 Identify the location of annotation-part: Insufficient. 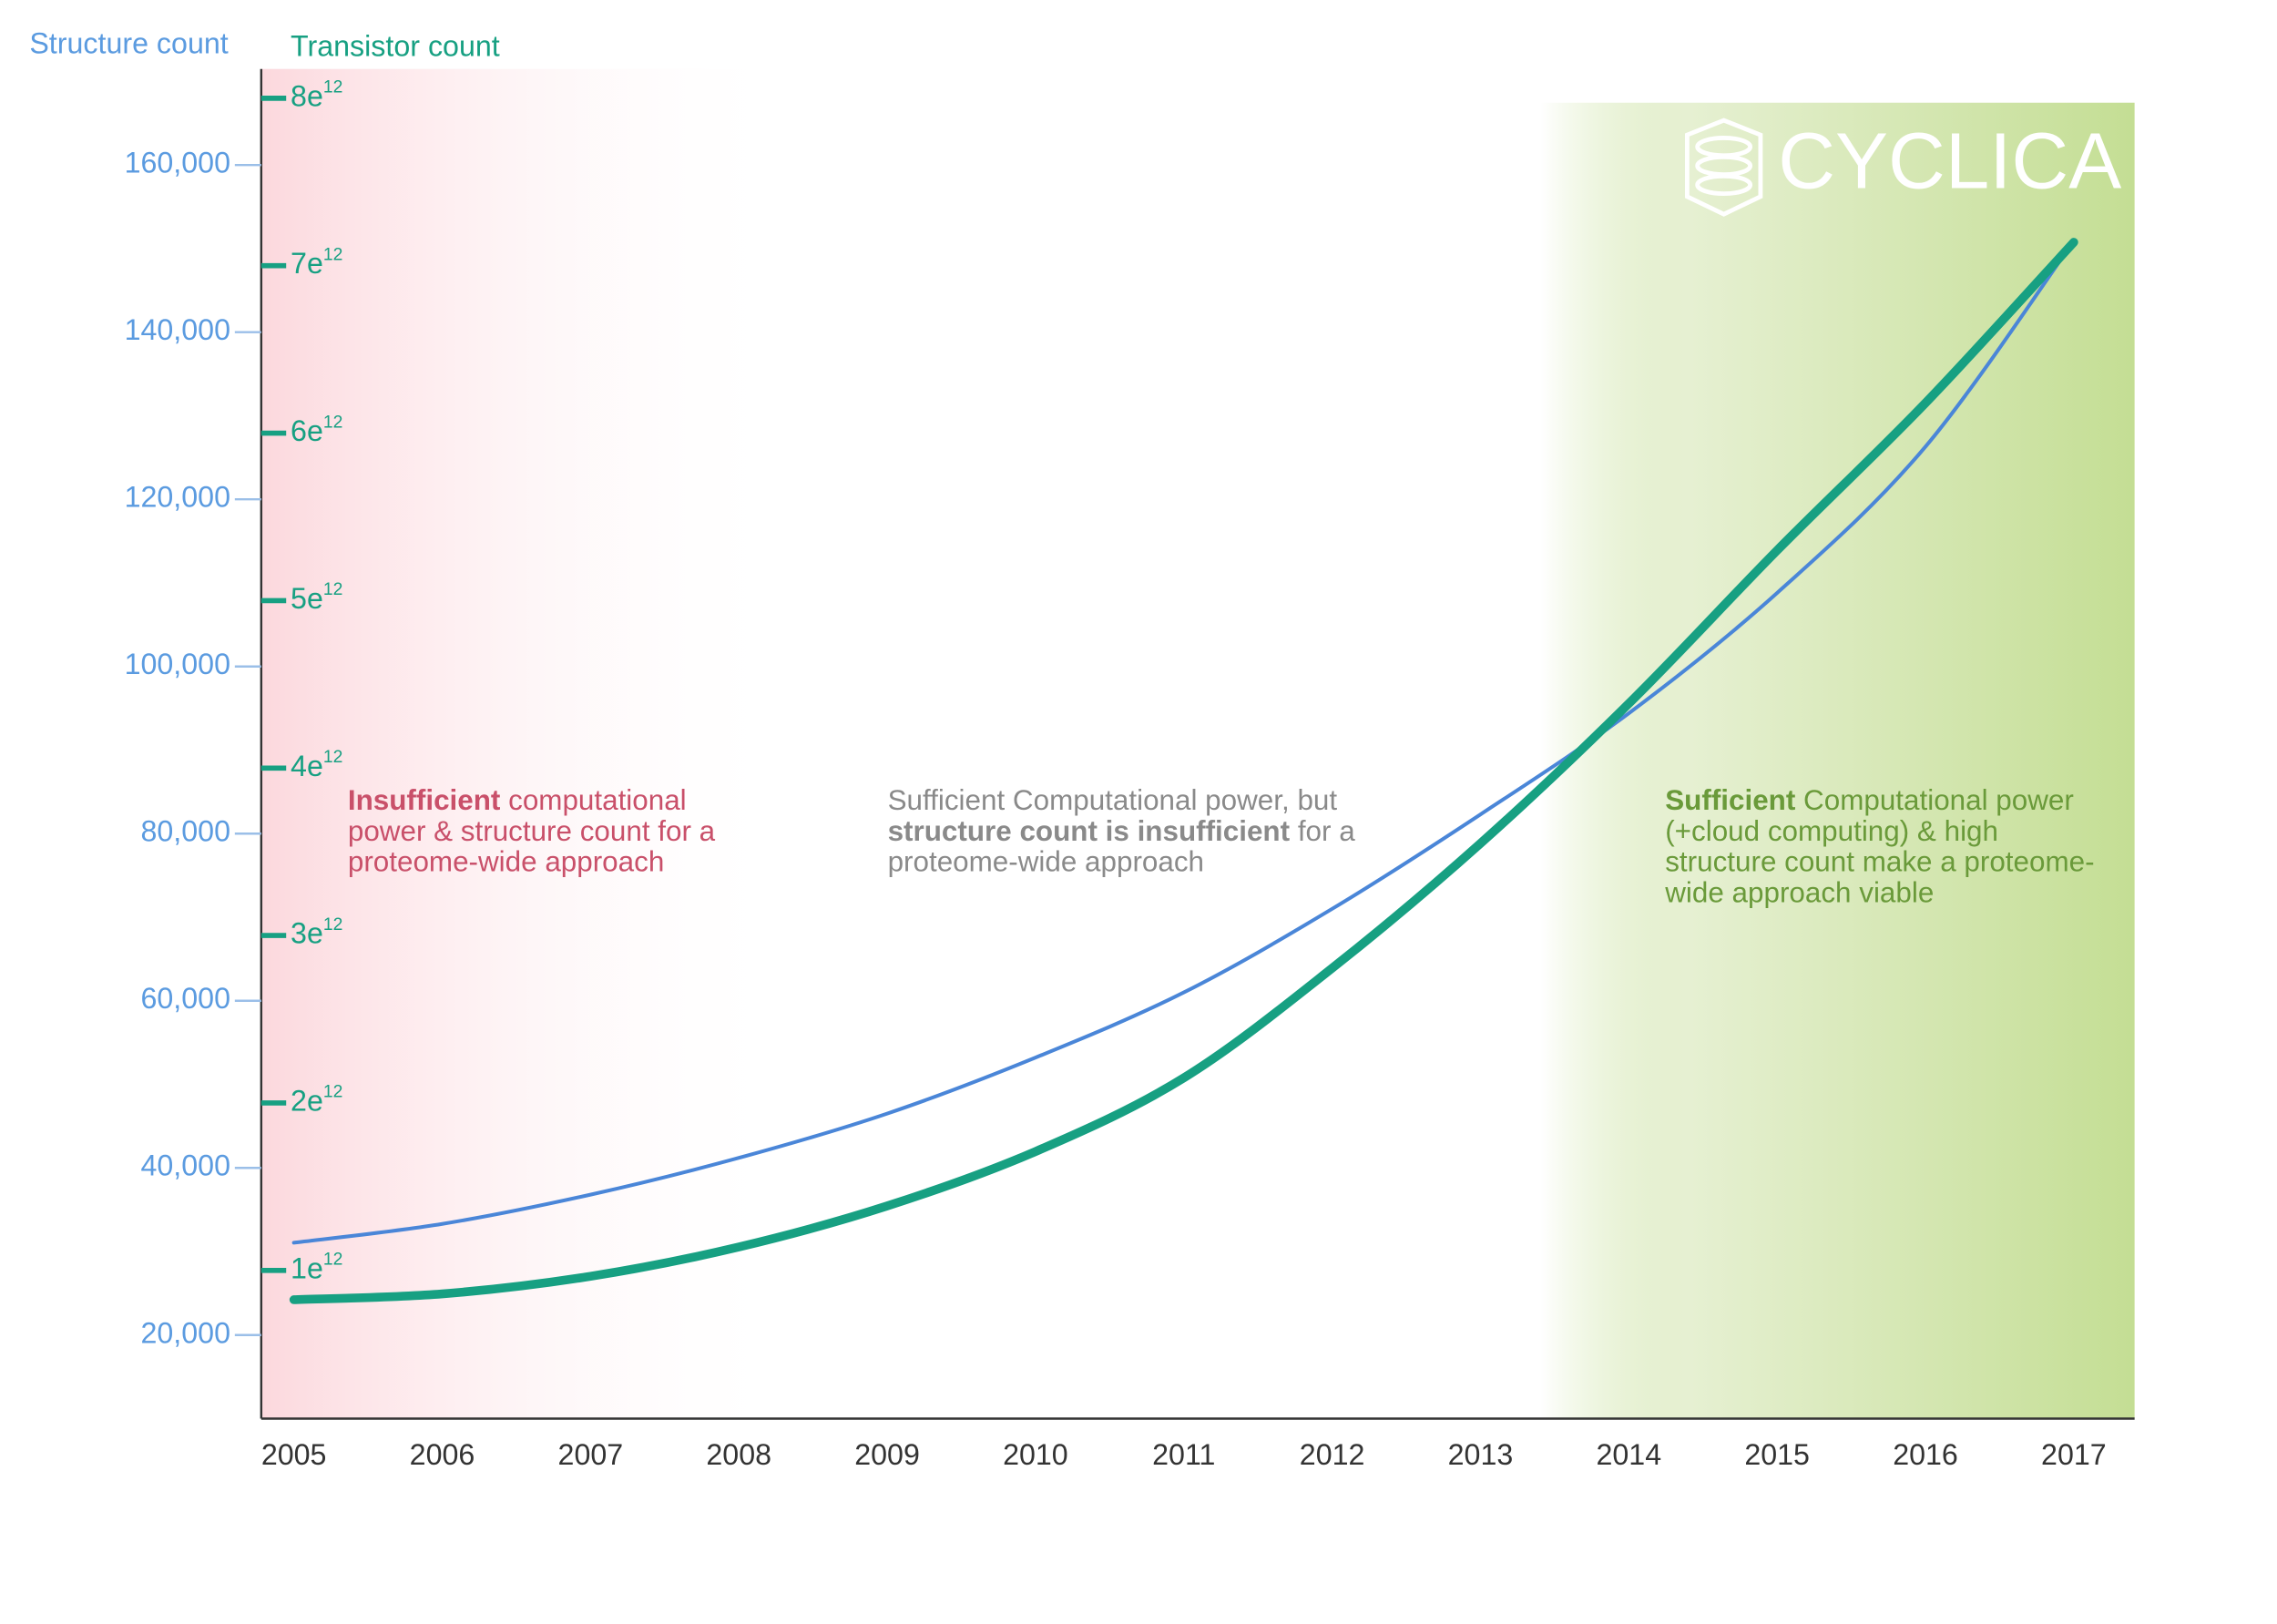
(424, 802).